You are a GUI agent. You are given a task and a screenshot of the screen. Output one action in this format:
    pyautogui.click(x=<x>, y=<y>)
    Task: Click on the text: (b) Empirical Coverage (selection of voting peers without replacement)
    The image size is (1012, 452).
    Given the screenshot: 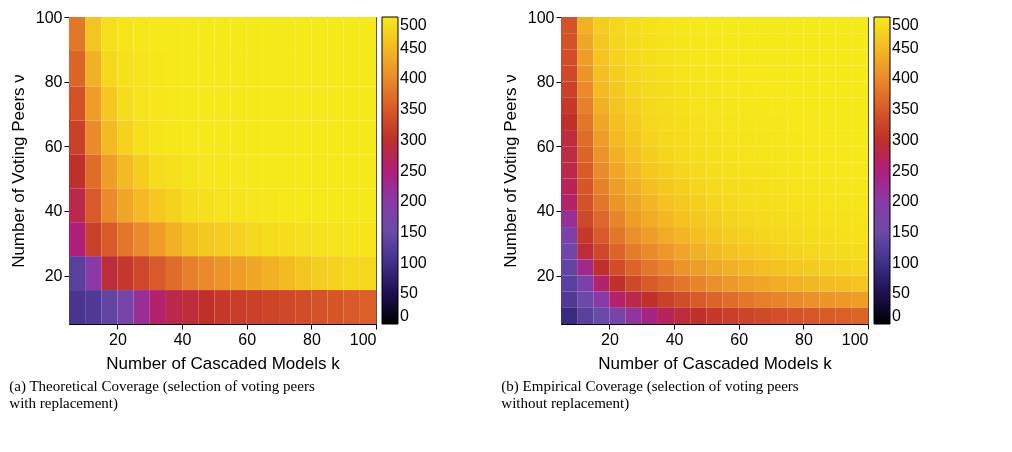 What is the action you would take?
    pyautogui.click(x=650, y=395)
    